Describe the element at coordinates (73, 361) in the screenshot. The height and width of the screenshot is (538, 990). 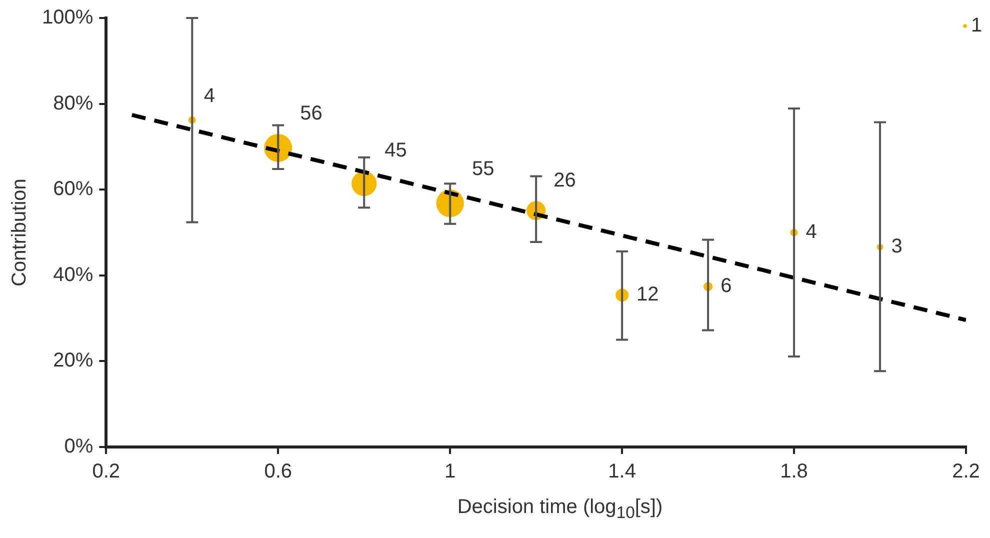
I see `y-tick-label: 20%` at that location.